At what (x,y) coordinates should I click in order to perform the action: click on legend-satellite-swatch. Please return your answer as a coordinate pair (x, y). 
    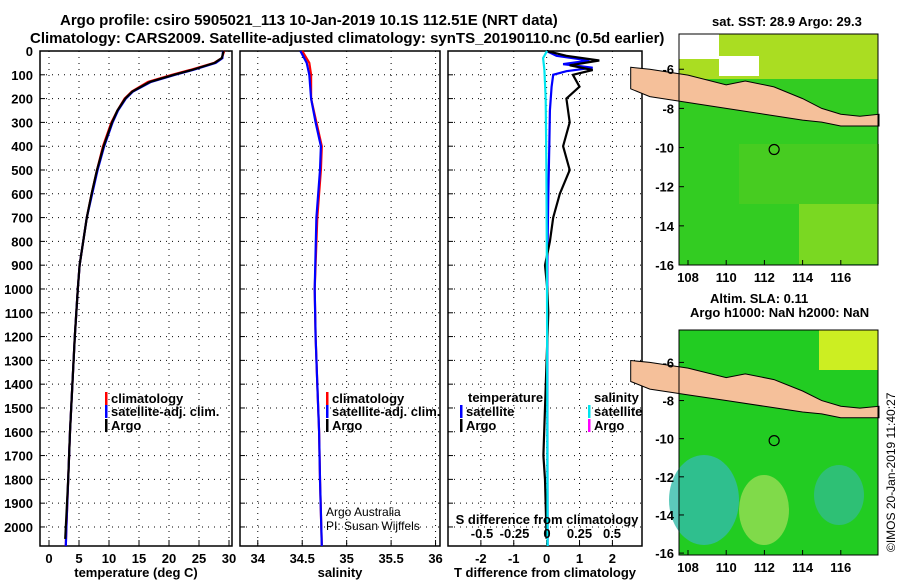
    Looking at the image, I should click on (106, 411).